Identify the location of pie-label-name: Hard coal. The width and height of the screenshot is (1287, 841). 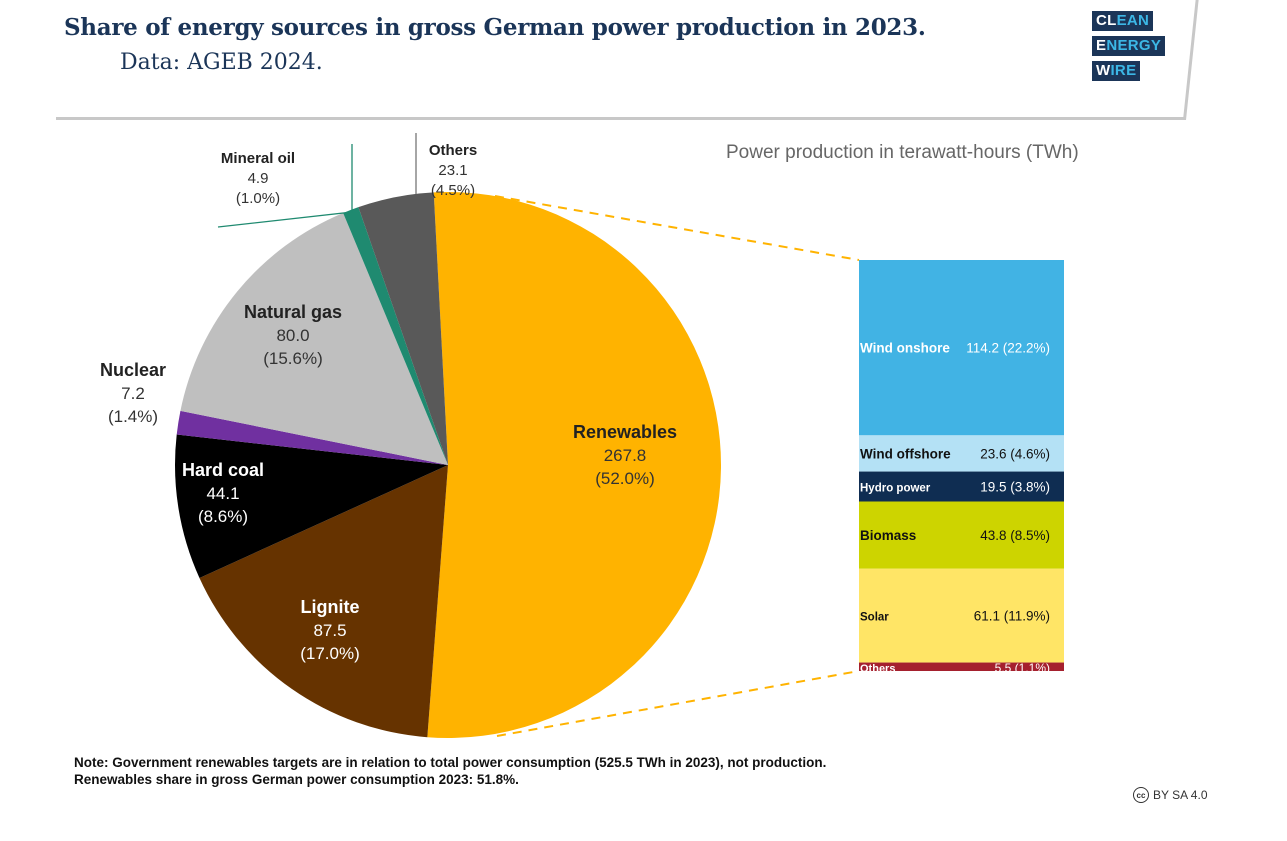
(223, 470).